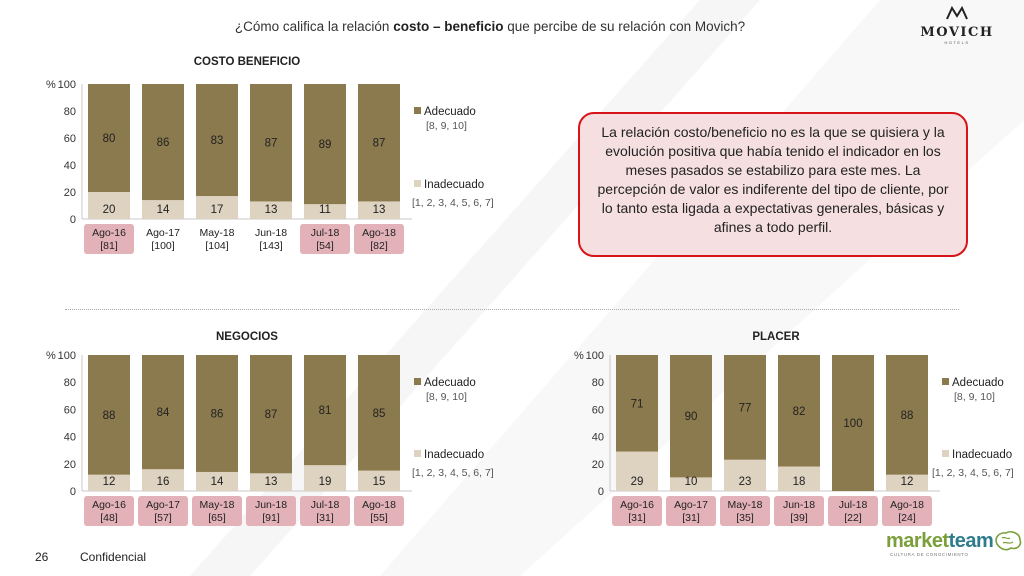  I want to click on placer-chart-title: PLACER, so click(776, 337).